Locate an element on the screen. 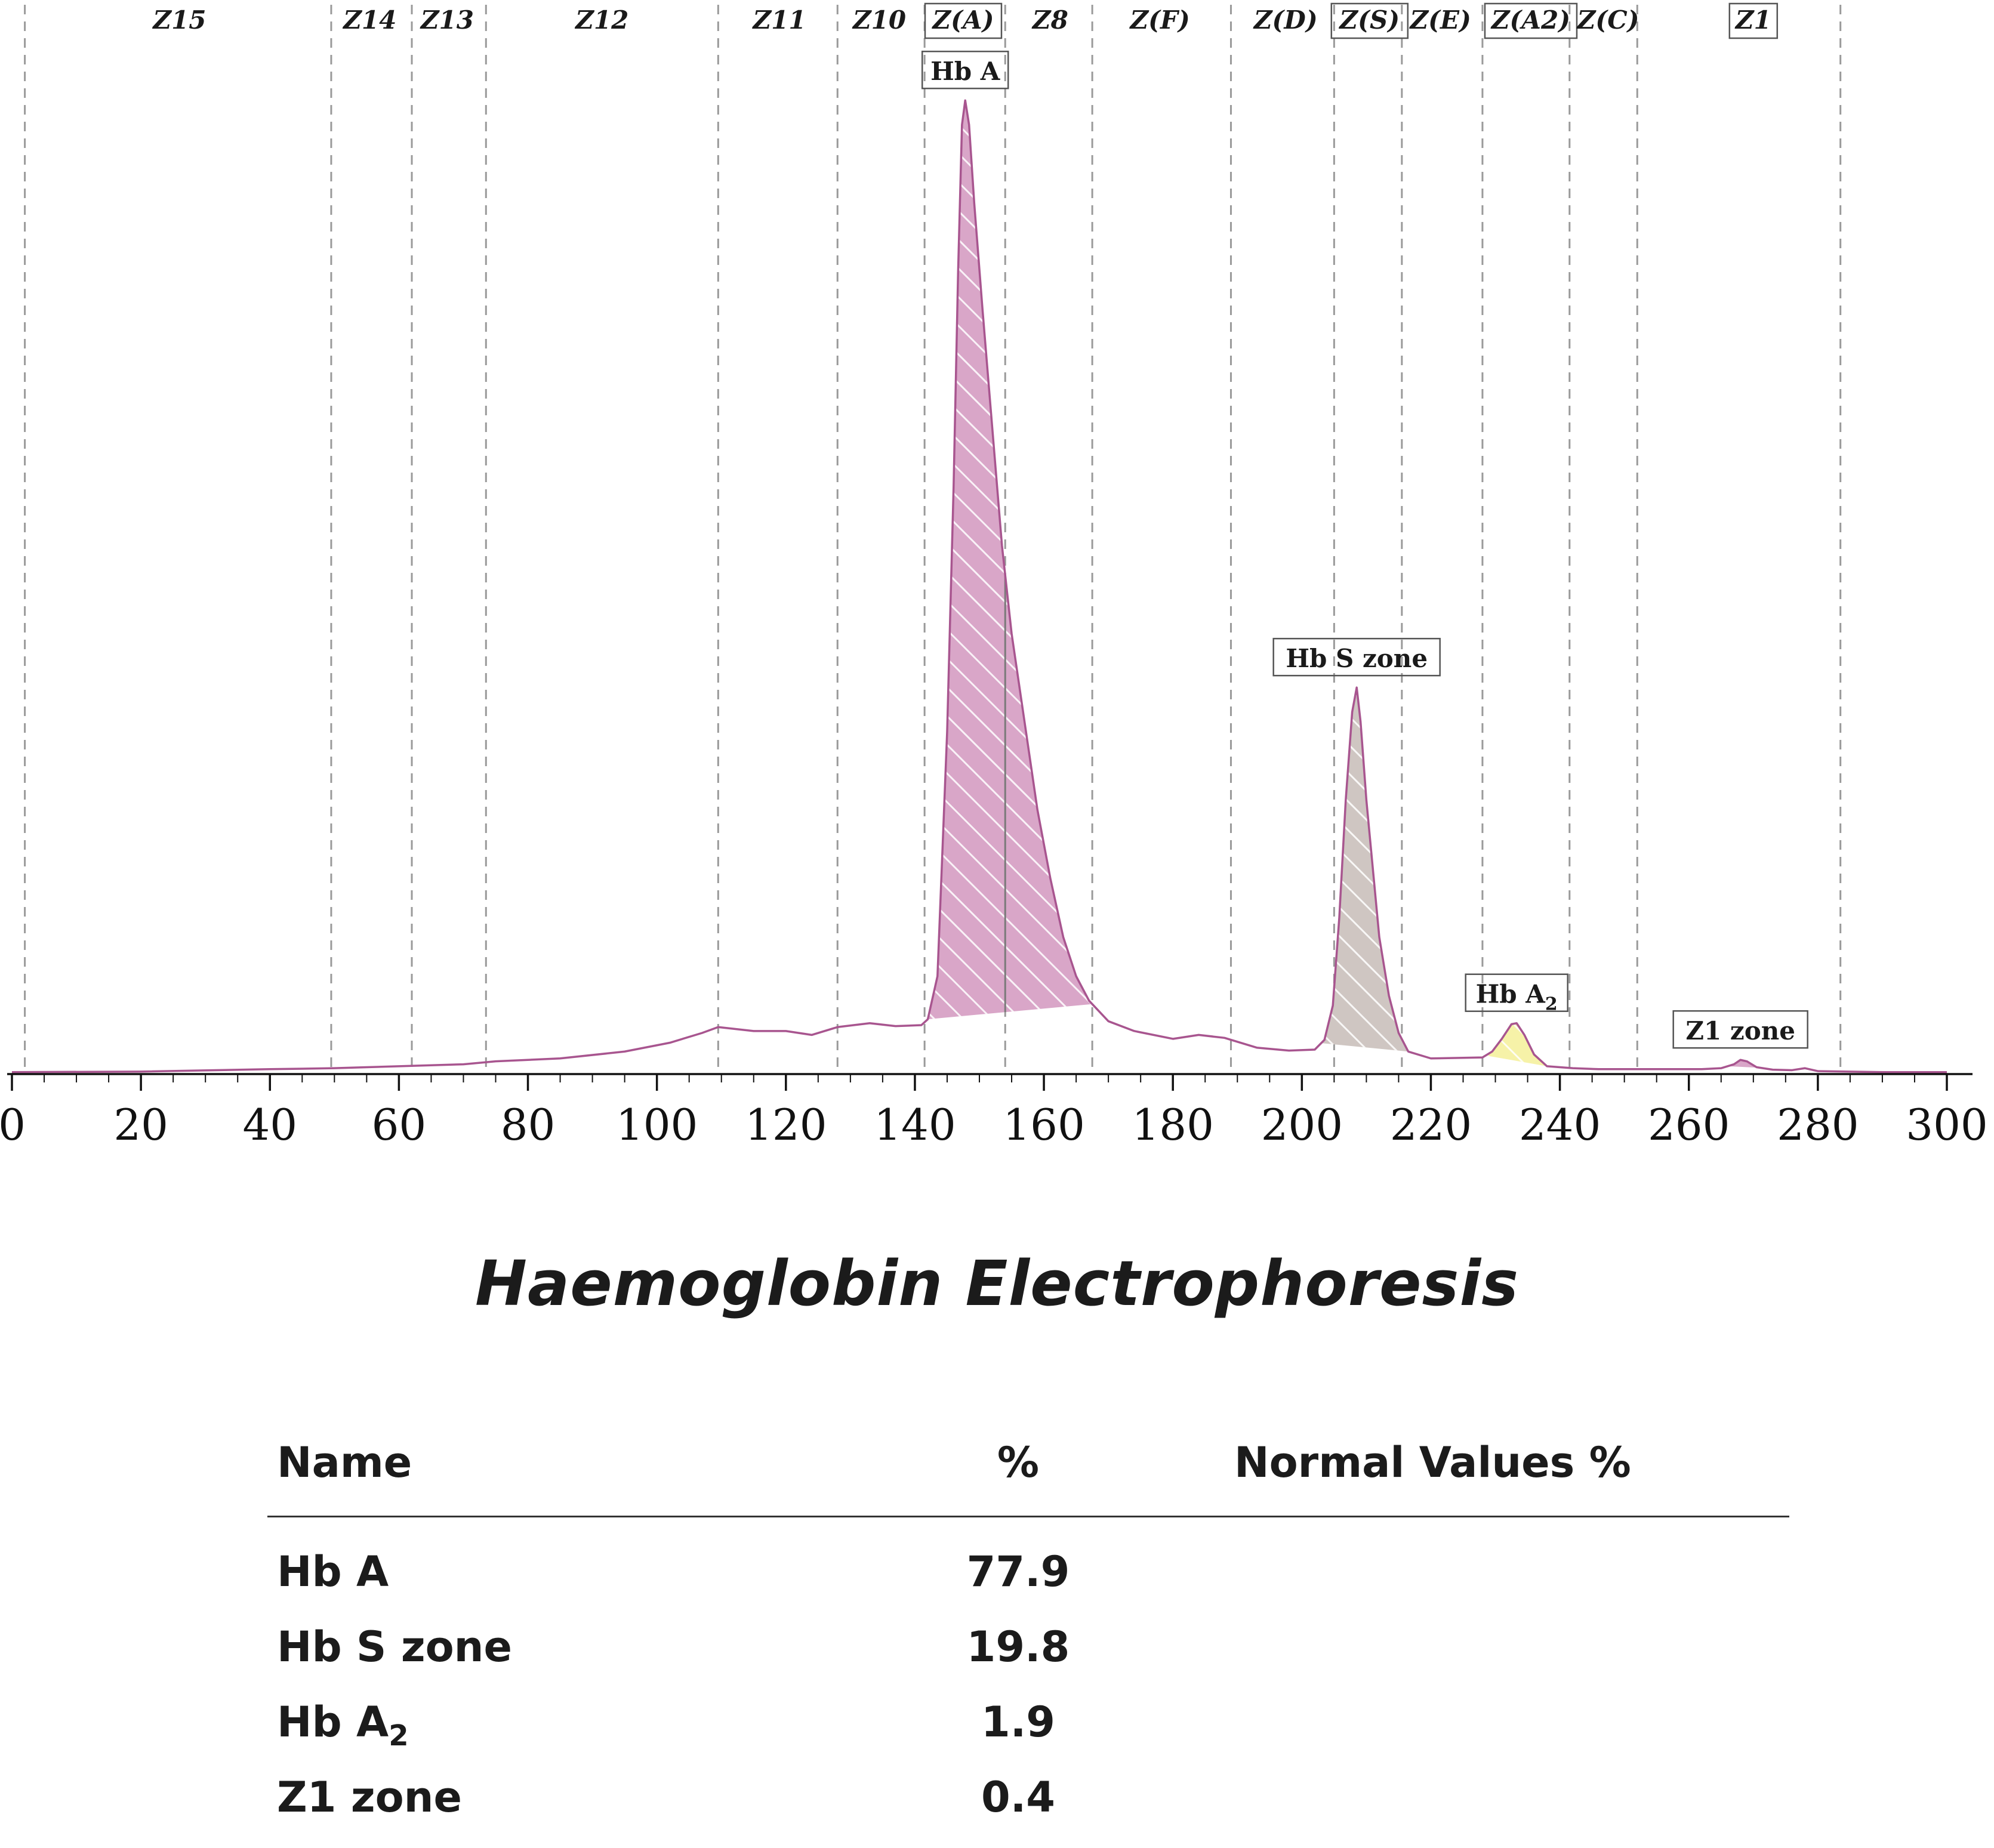  row-name: Z1 zone is located at coordinates (369, 1798).